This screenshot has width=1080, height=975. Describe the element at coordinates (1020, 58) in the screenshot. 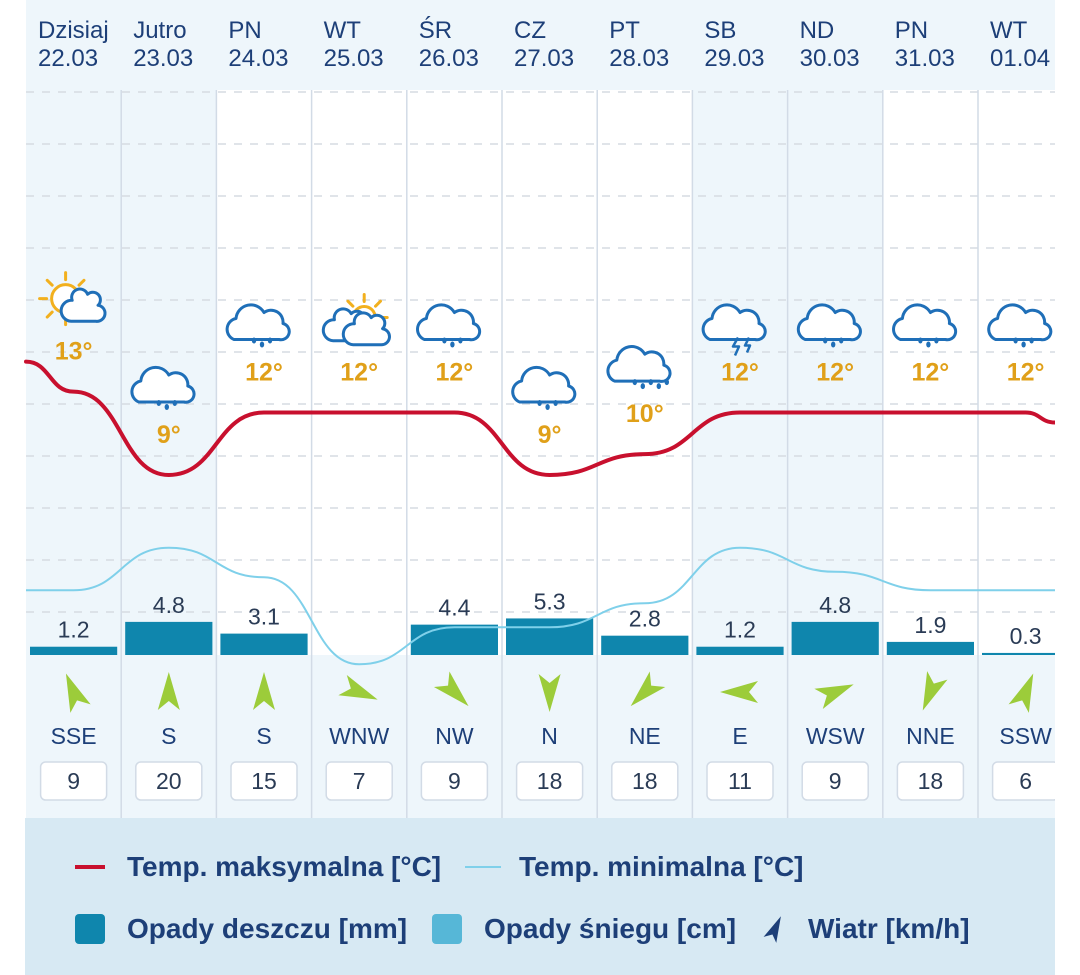

I see `day-date-label: 01.04` at that location.